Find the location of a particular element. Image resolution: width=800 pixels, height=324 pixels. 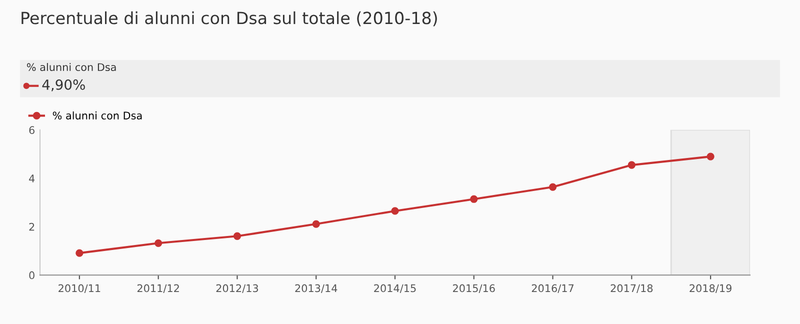

x-tick-label: 2018/19 is located at coordinates (711, 288).